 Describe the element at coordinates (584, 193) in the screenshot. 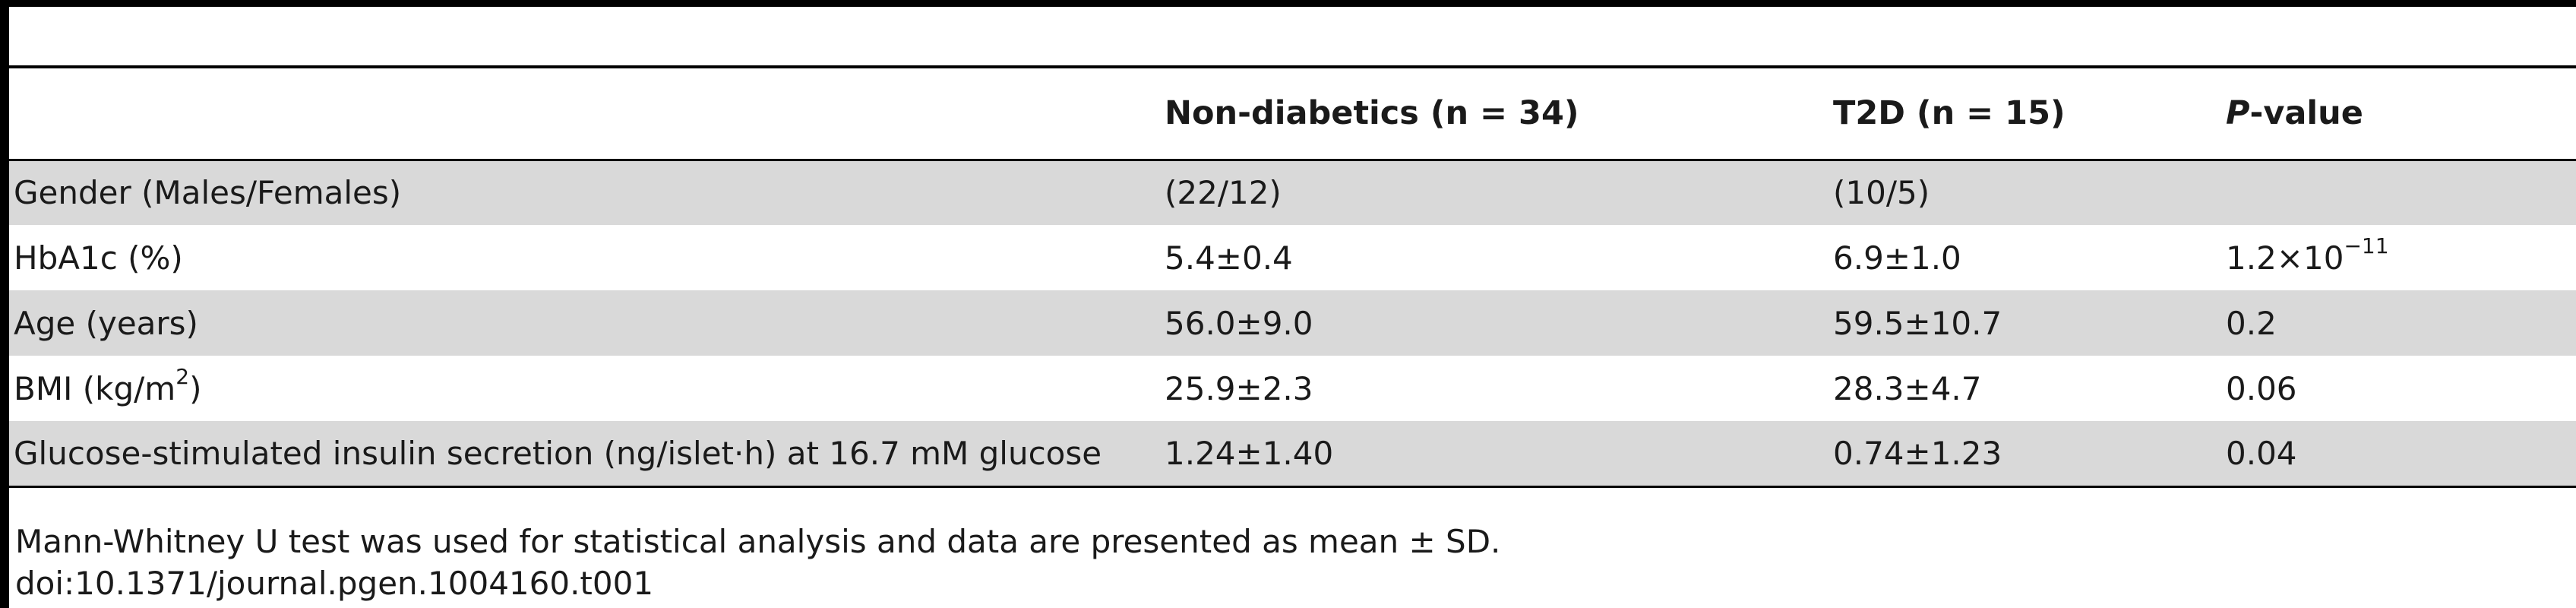

I see `row-label: Gender (Males/Females)` at that location.